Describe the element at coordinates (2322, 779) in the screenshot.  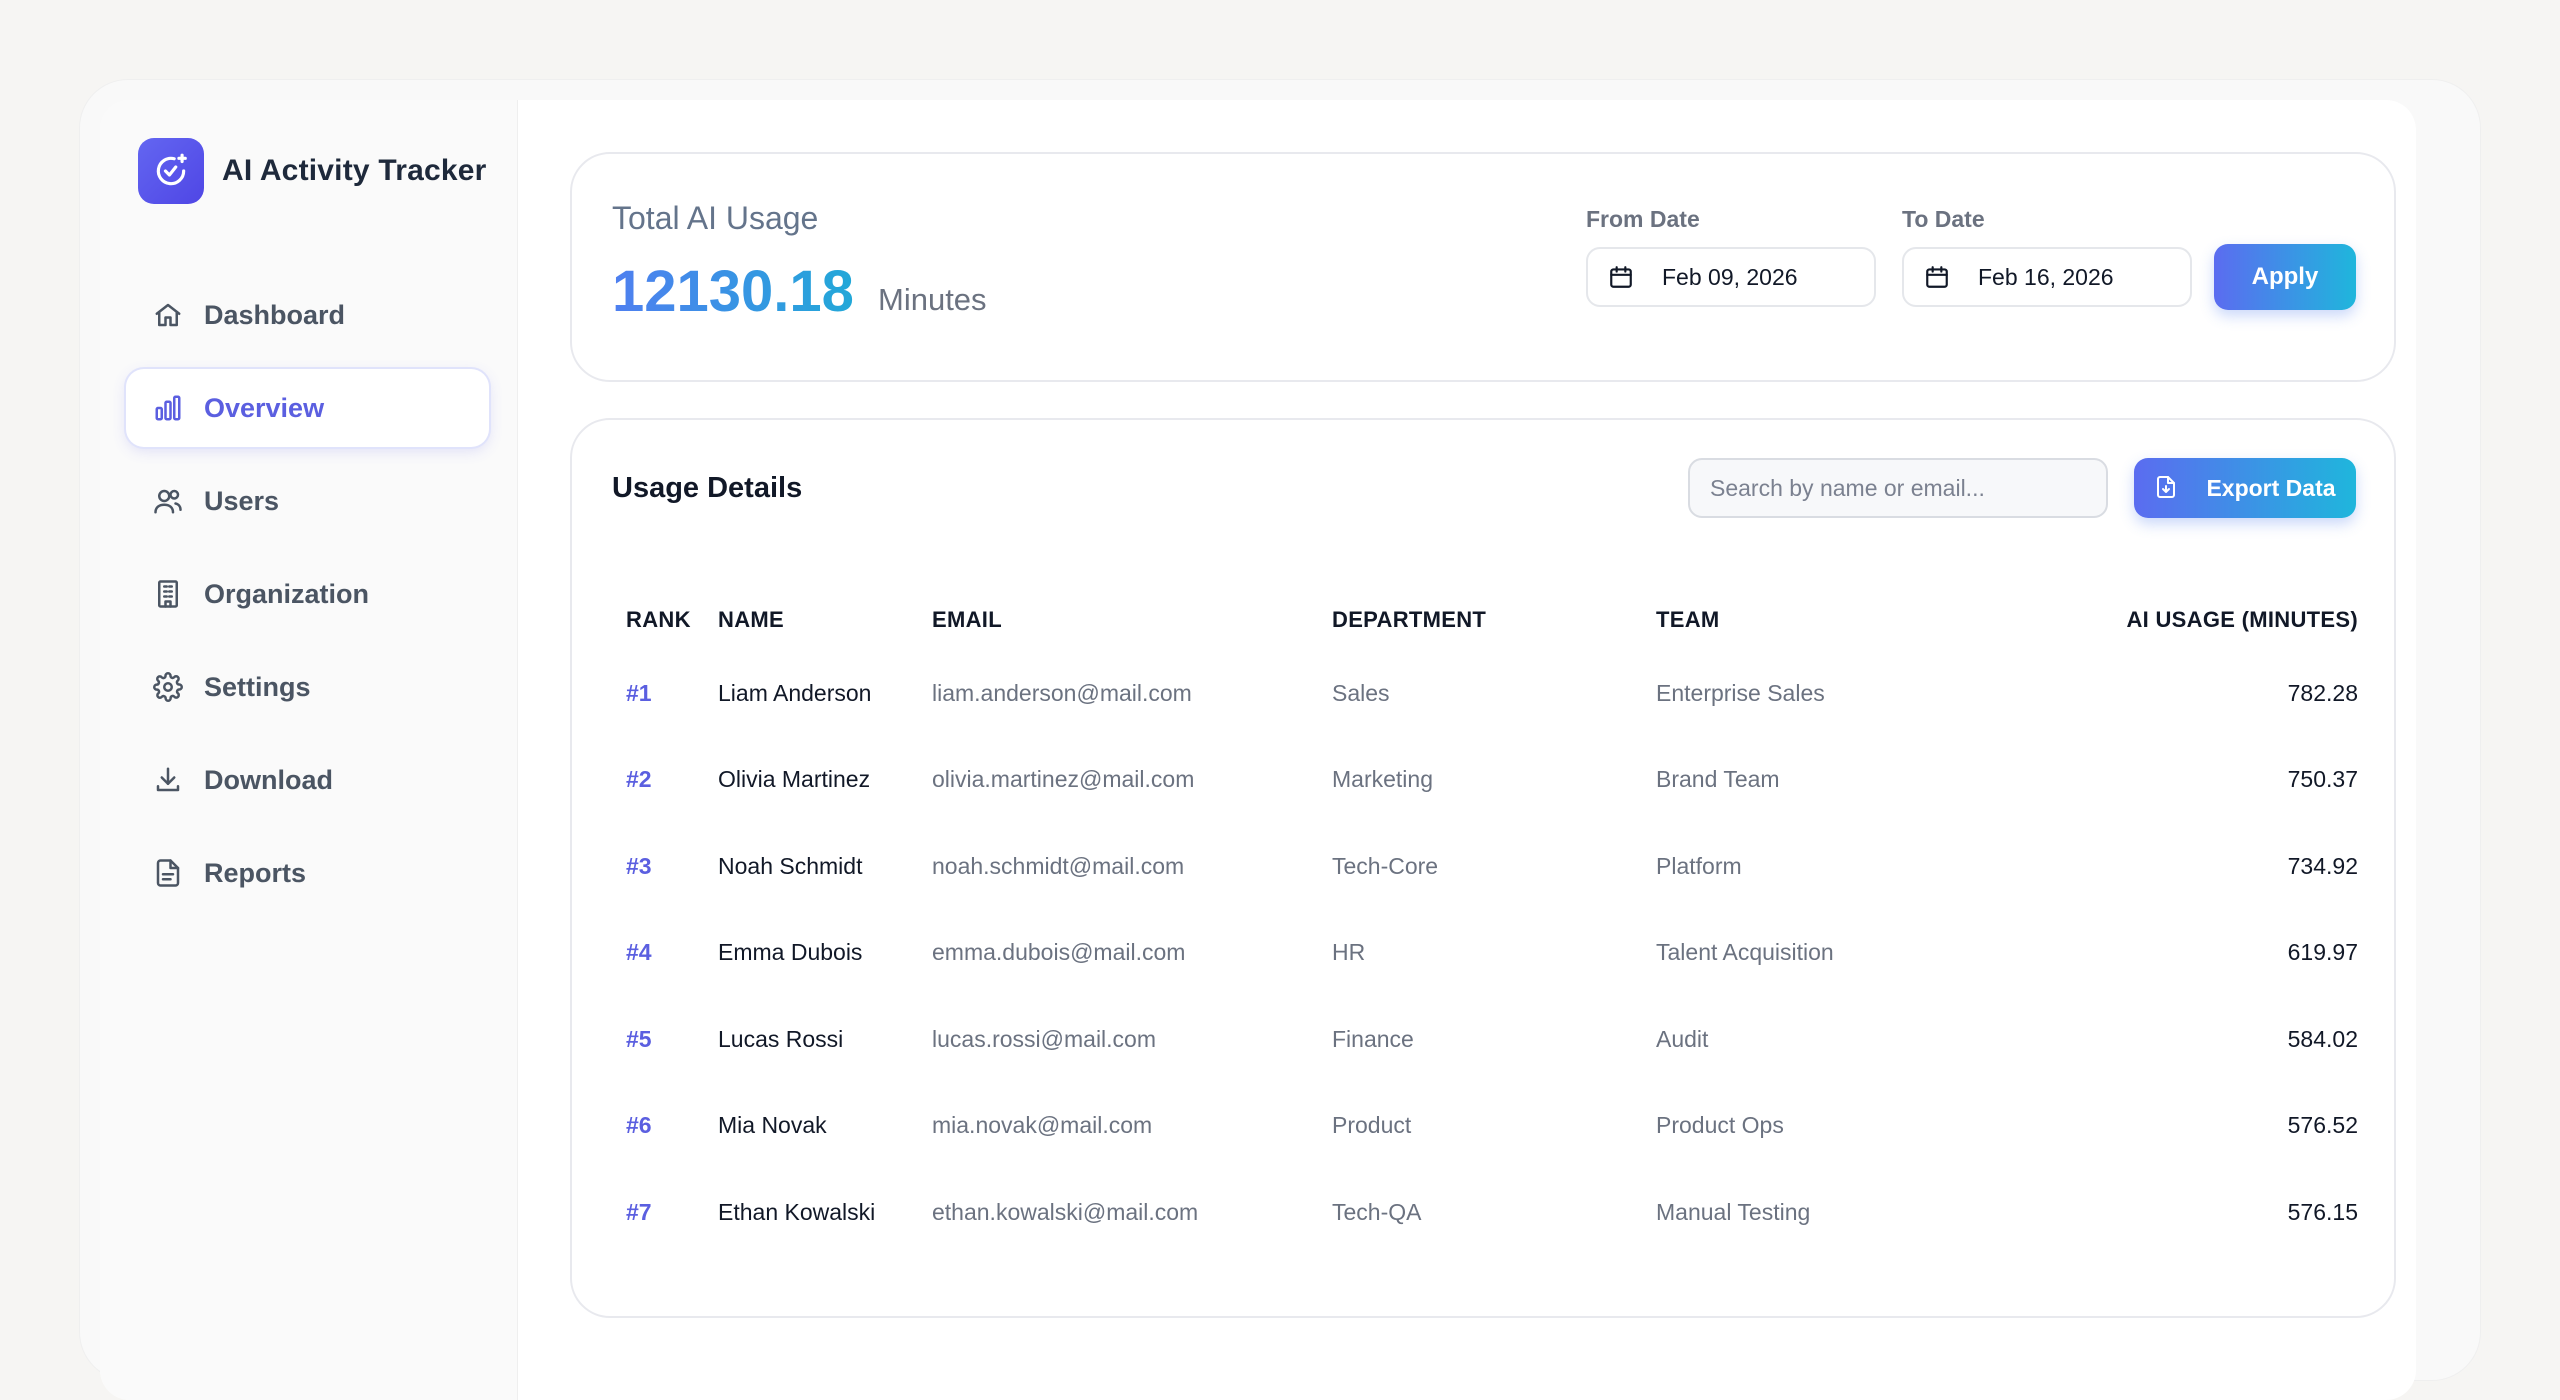
I see `usage-cell: 750.37` at that location.